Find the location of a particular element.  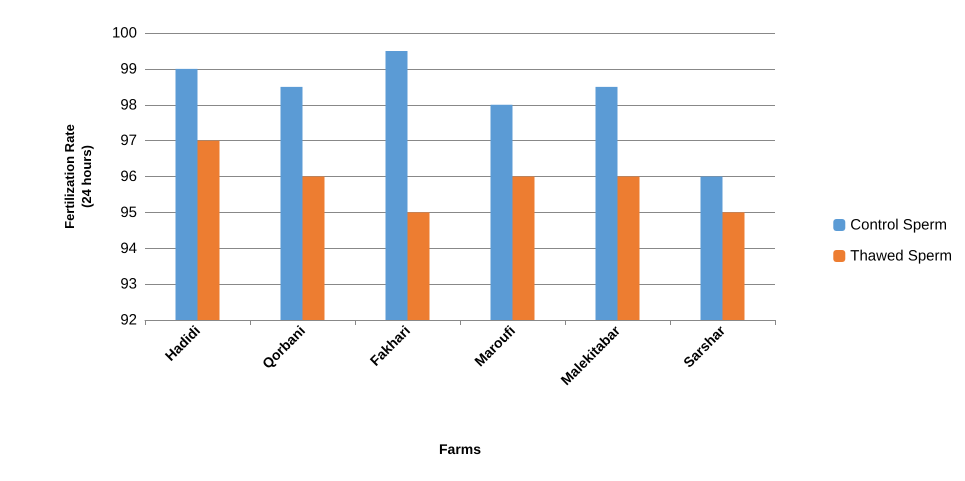

legend-label: Thawed Sperm is located at coordinates (901, 256).